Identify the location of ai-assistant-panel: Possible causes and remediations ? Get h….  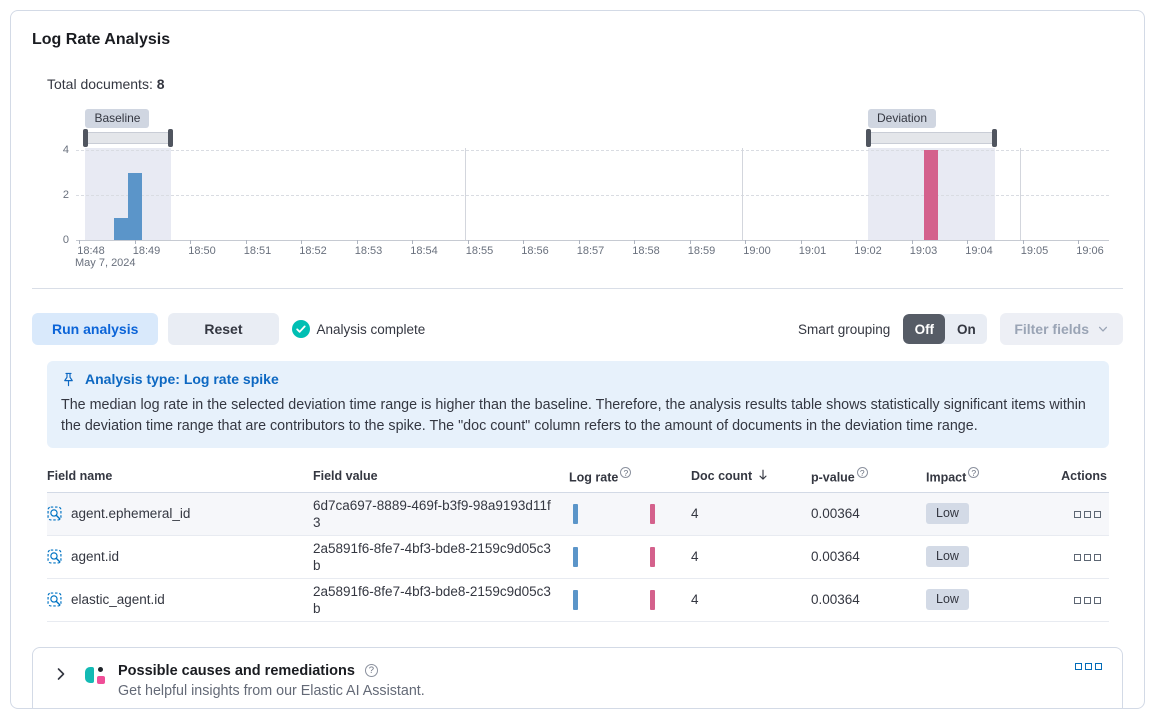
(577, 677).